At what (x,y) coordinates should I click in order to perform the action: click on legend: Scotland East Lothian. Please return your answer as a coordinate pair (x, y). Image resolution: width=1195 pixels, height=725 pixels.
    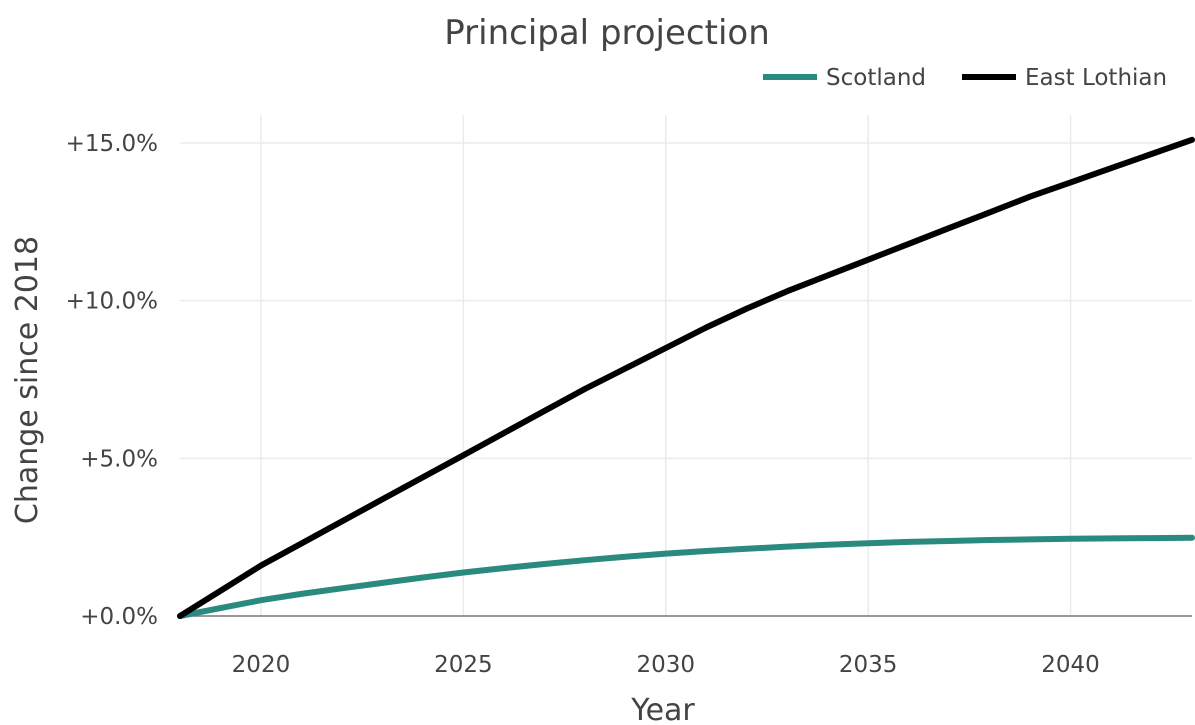
    Looking at the image, I should click on (965, 78).